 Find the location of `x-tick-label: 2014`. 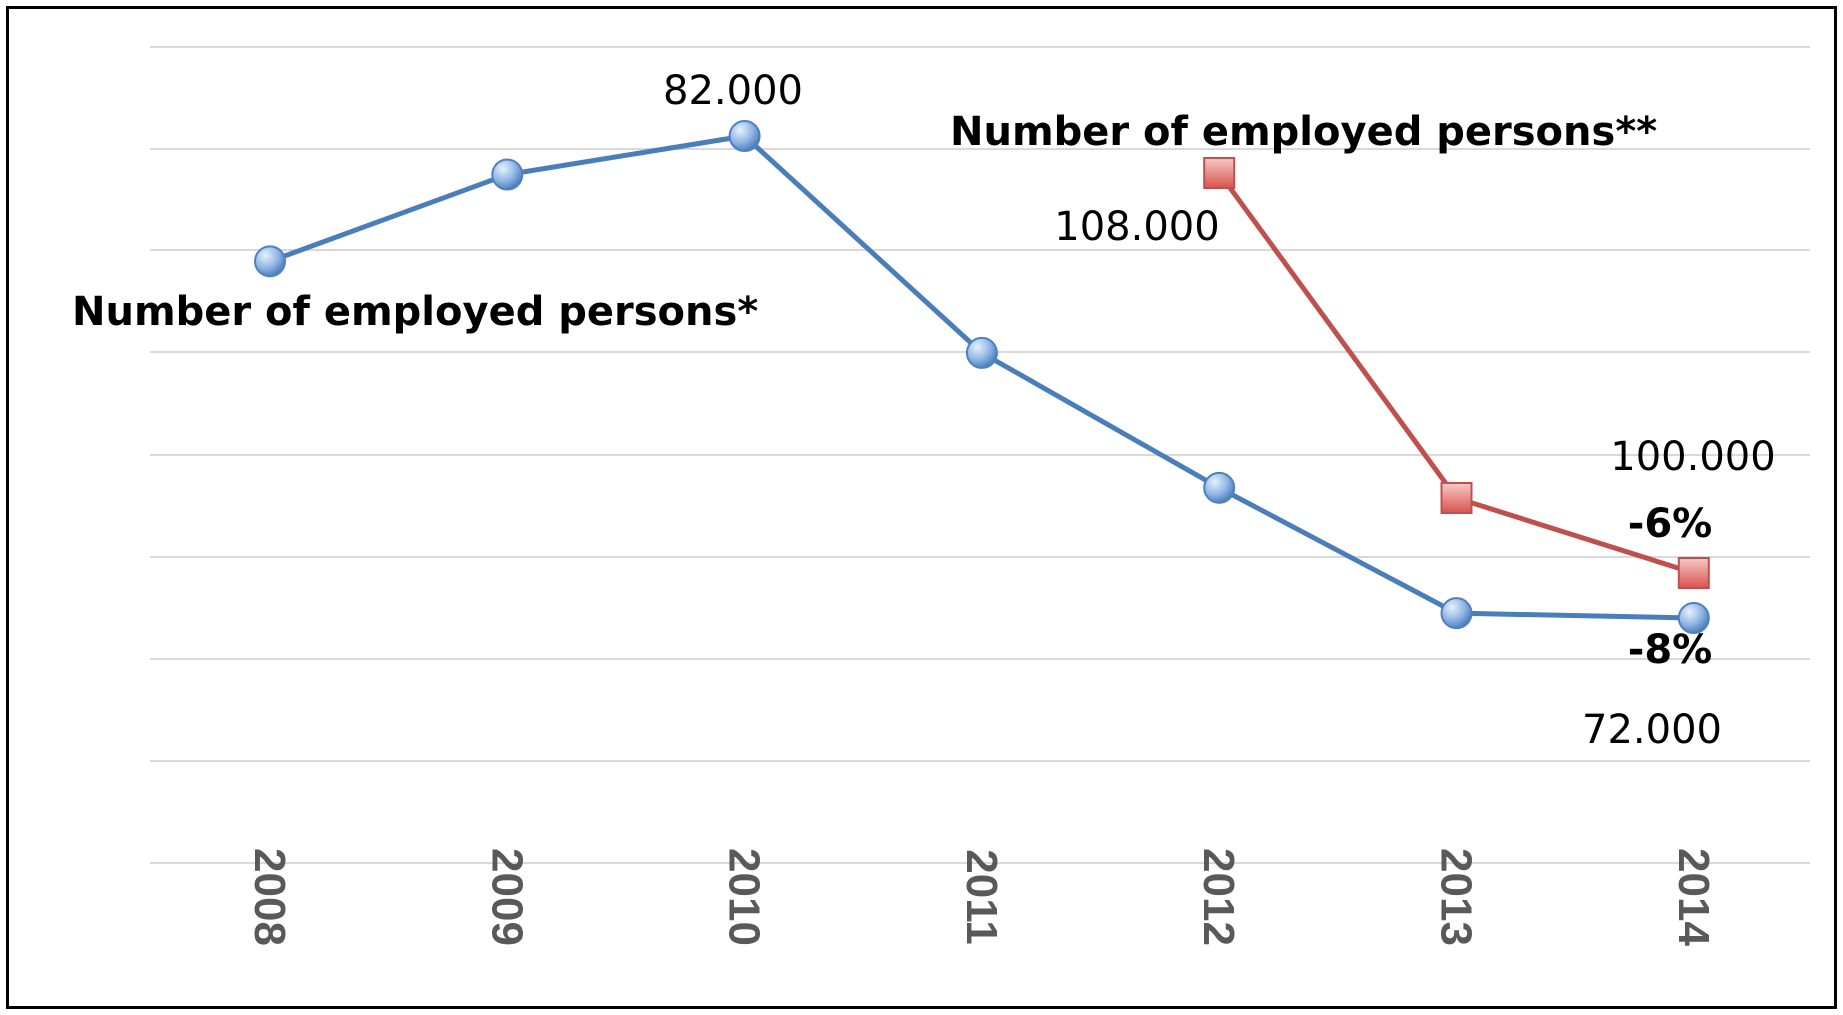

x-tick-label: 2014 is located at coordinates (1693, 897).